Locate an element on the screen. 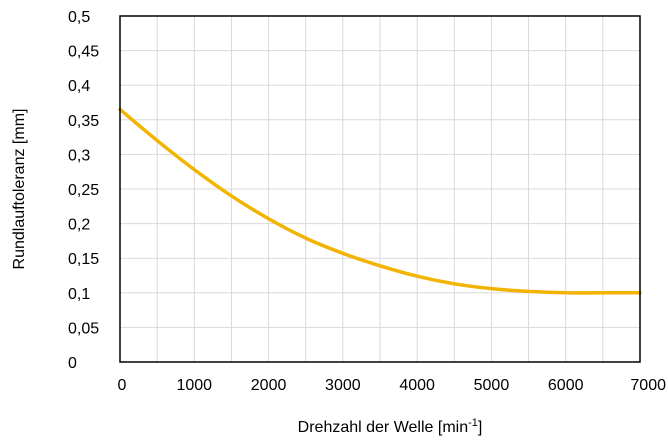 This screenshot has height=442, width=668. y-tick-label: 0,2 is located at coordinates (79, 225).